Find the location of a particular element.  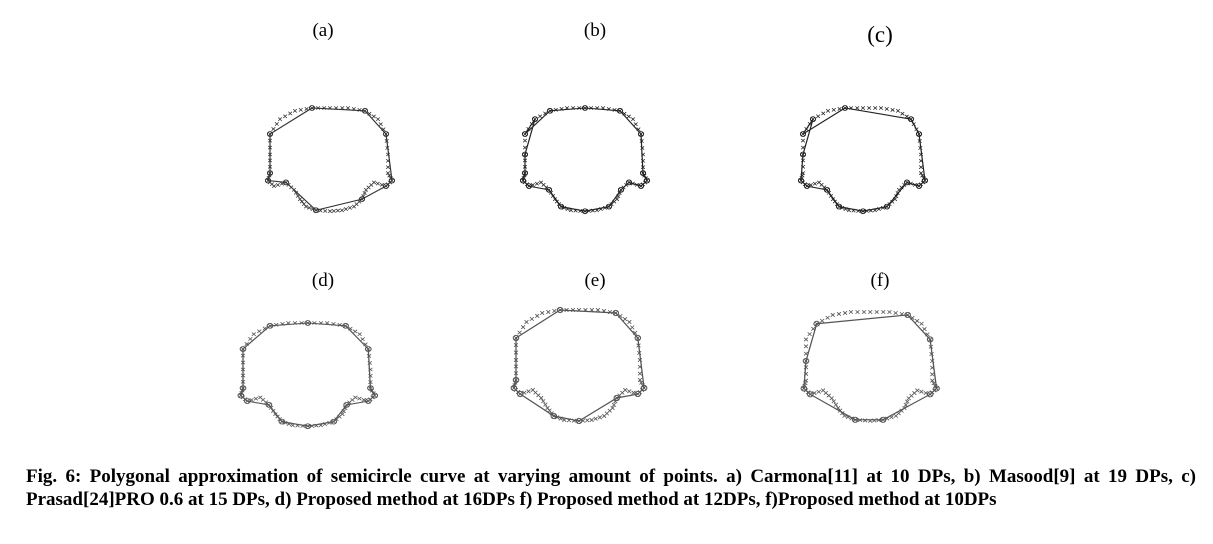

panel-label-b: (b) is located at coordinates (595, 30).